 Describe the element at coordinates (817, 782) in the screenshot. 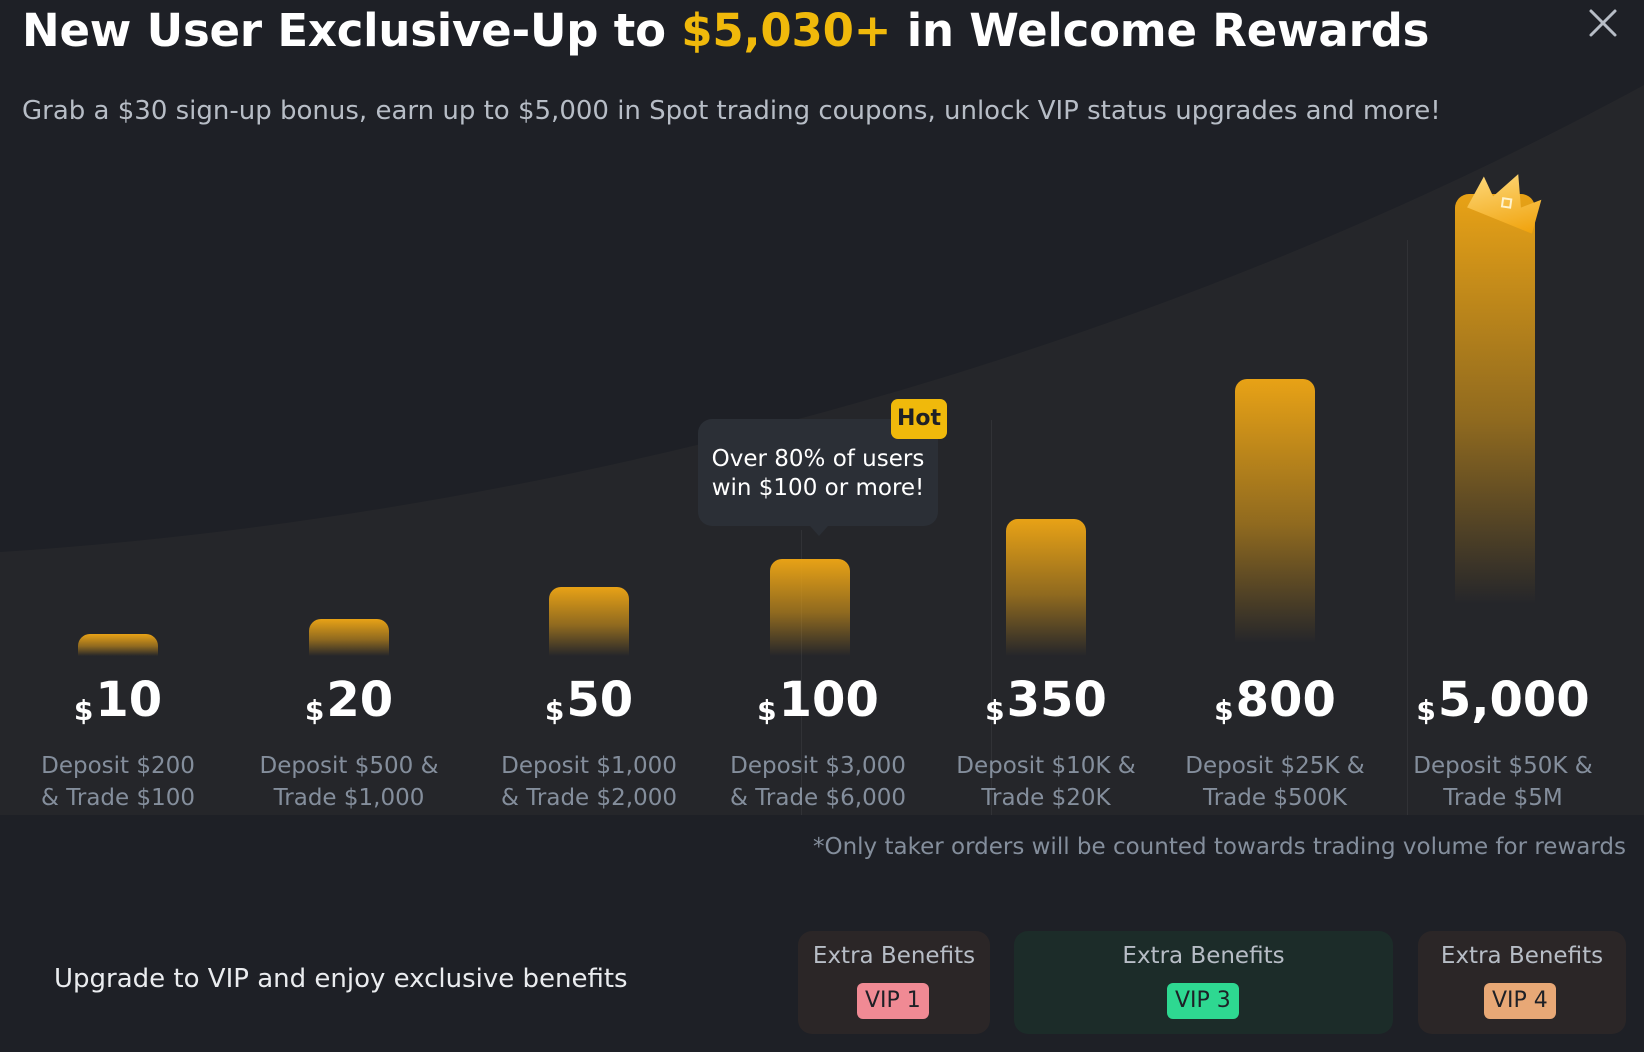

I see `reward-requirement: Deposit $3,000 & Trade $6,000` at that location.